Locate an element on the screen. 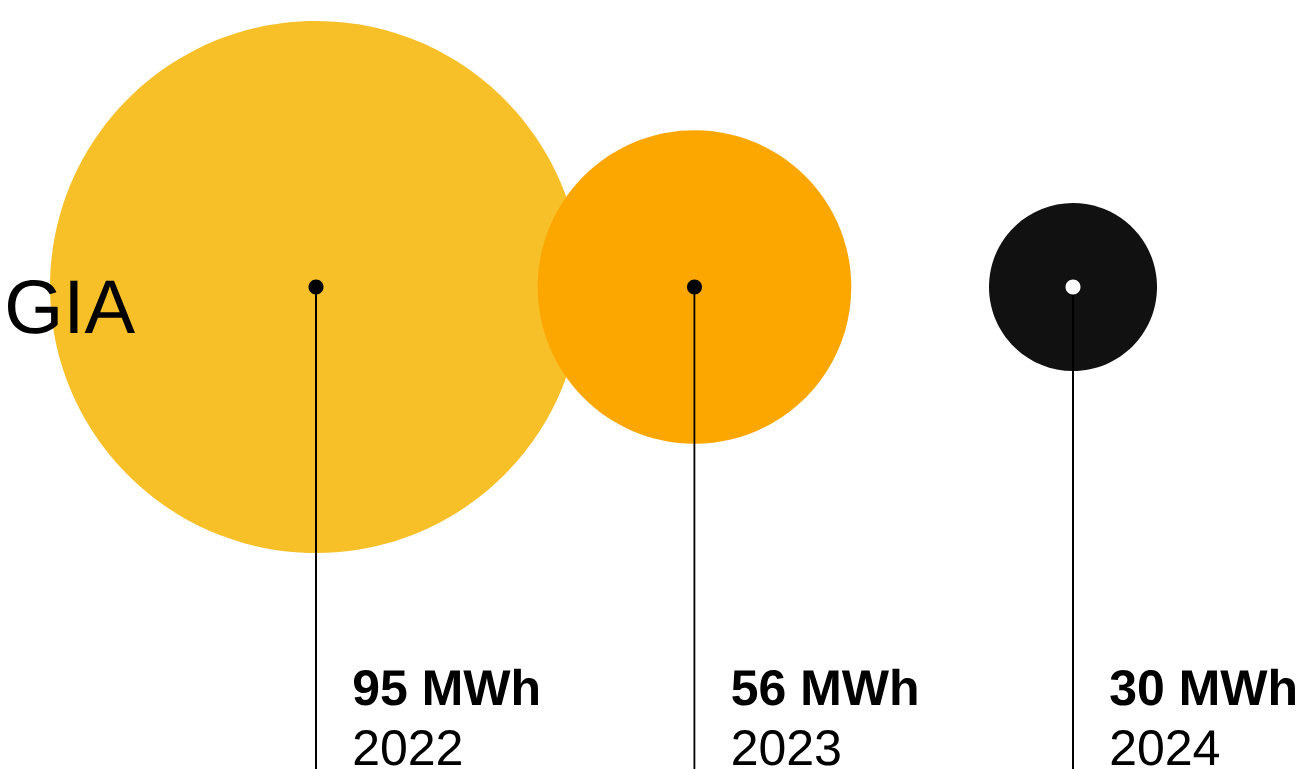 Image resolution: width=1312 pixels, height=769 pixels. category-label: 2023 is located at coordinates (786, 748).